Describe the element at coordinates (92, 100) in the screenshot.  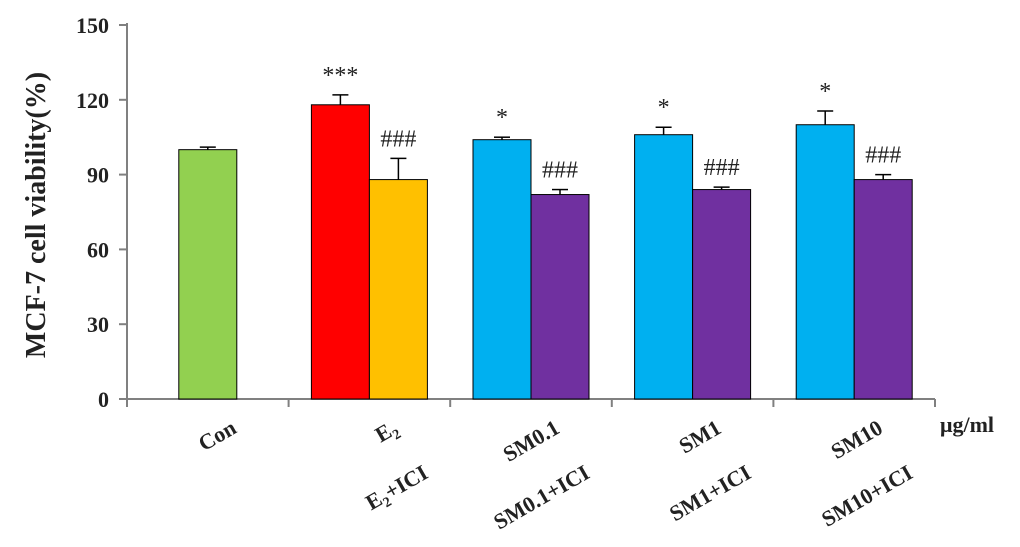
I see `y-tick-label: 120` at that location.